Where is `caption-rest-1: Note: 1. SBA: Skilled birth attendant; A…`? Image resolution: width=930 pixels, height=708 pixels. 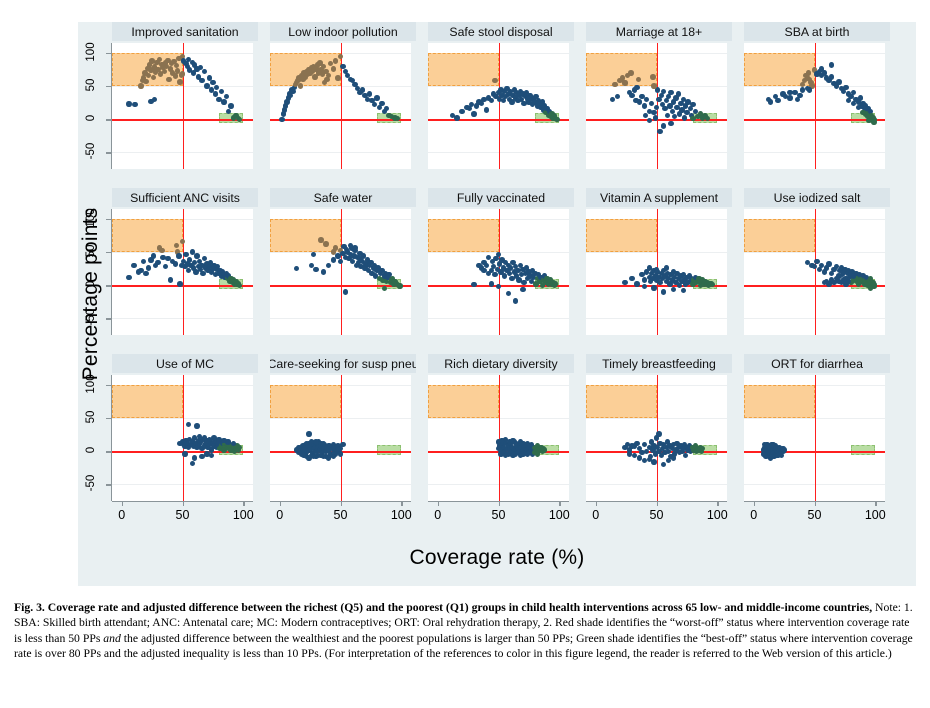 caption-rest-1: Note: 1. SBA: Skilled birth attendant; A… is located at coordinates (463, 623).